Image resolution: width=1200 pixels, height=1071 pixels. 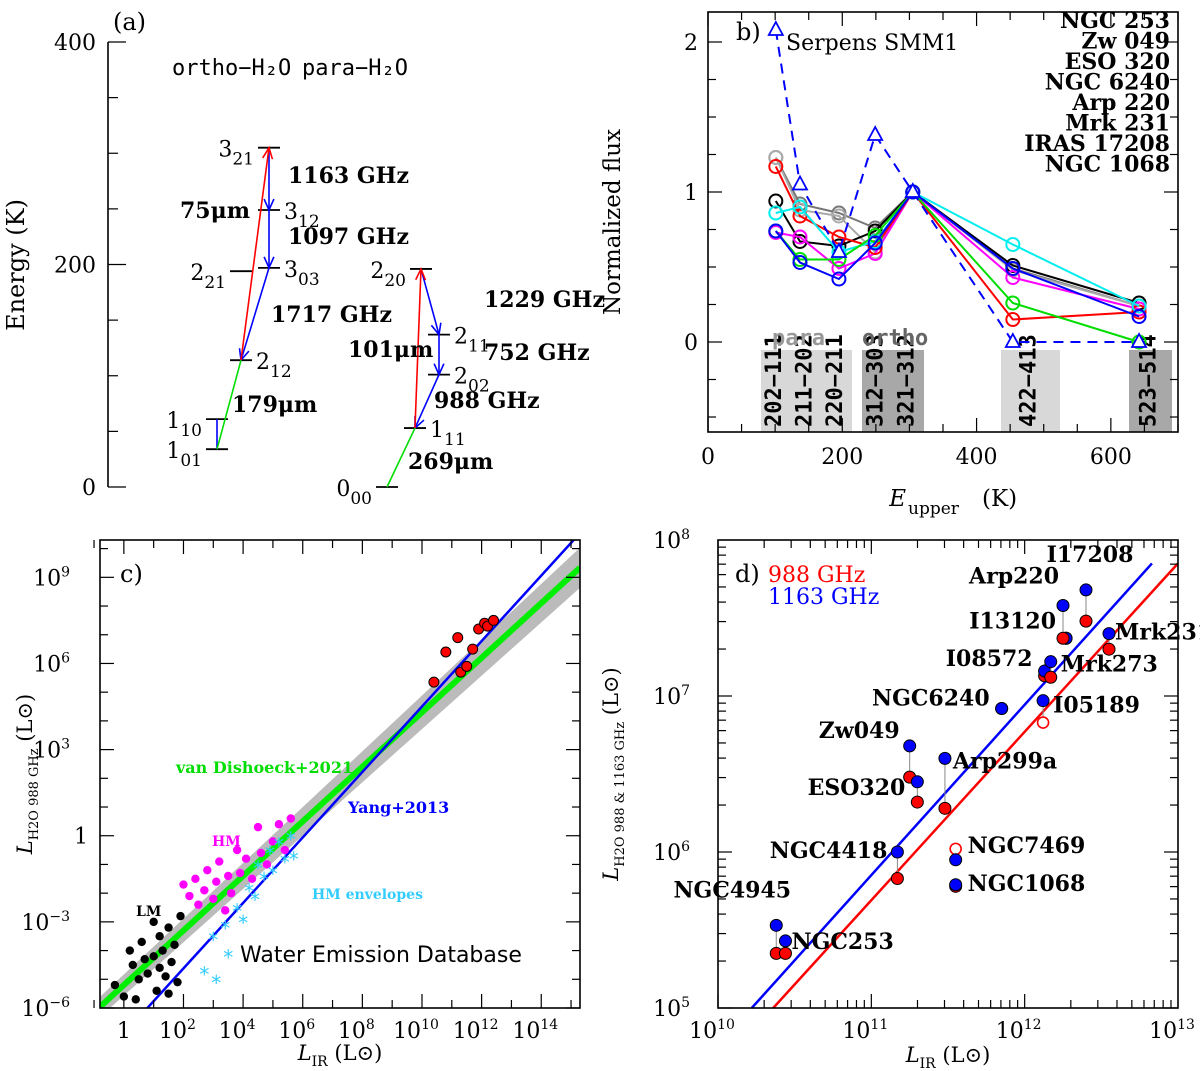 I want to click on series-serpens-smm1, so click(x=957, y=184).